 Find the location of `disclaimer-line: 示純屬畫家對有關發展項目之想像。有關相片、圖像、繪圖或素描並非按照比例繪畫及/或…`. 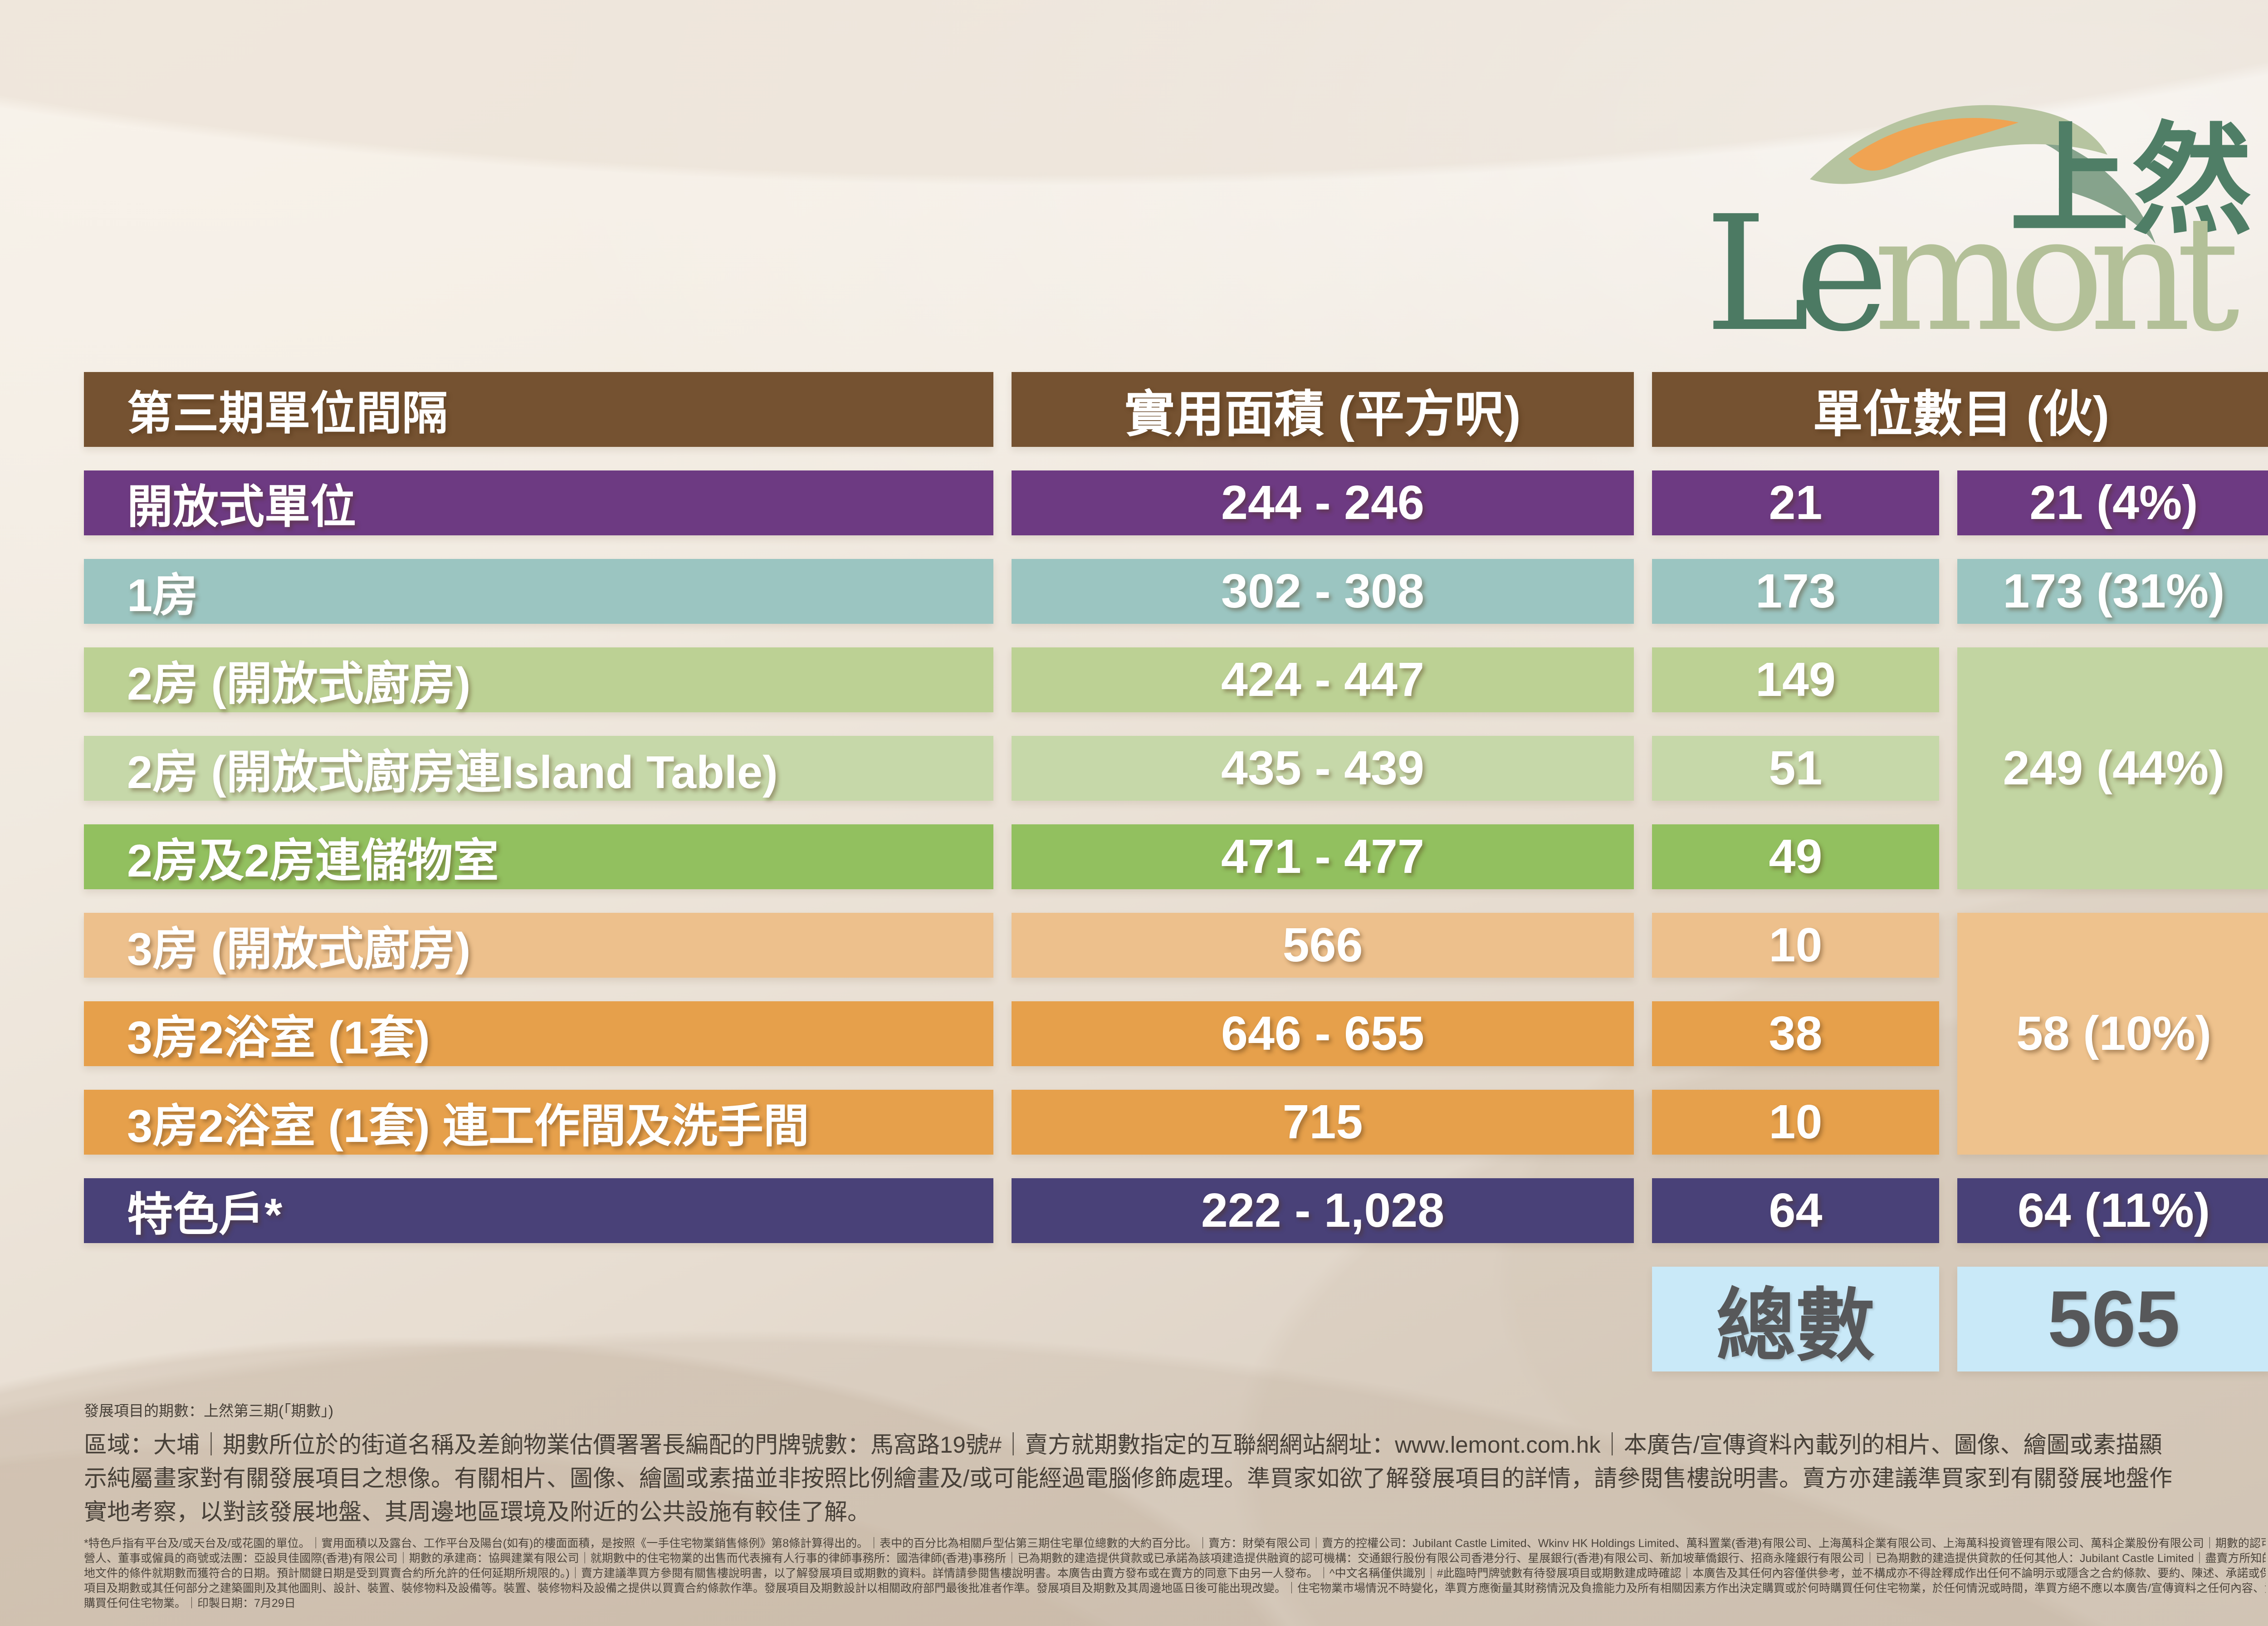

disclaimer-line: 示純屬畫家對有關發展項目之想像。有關相片、圖像、繪圖或素描並非按照比例繪畫及/或… is located at coordinates (1129, 1478).